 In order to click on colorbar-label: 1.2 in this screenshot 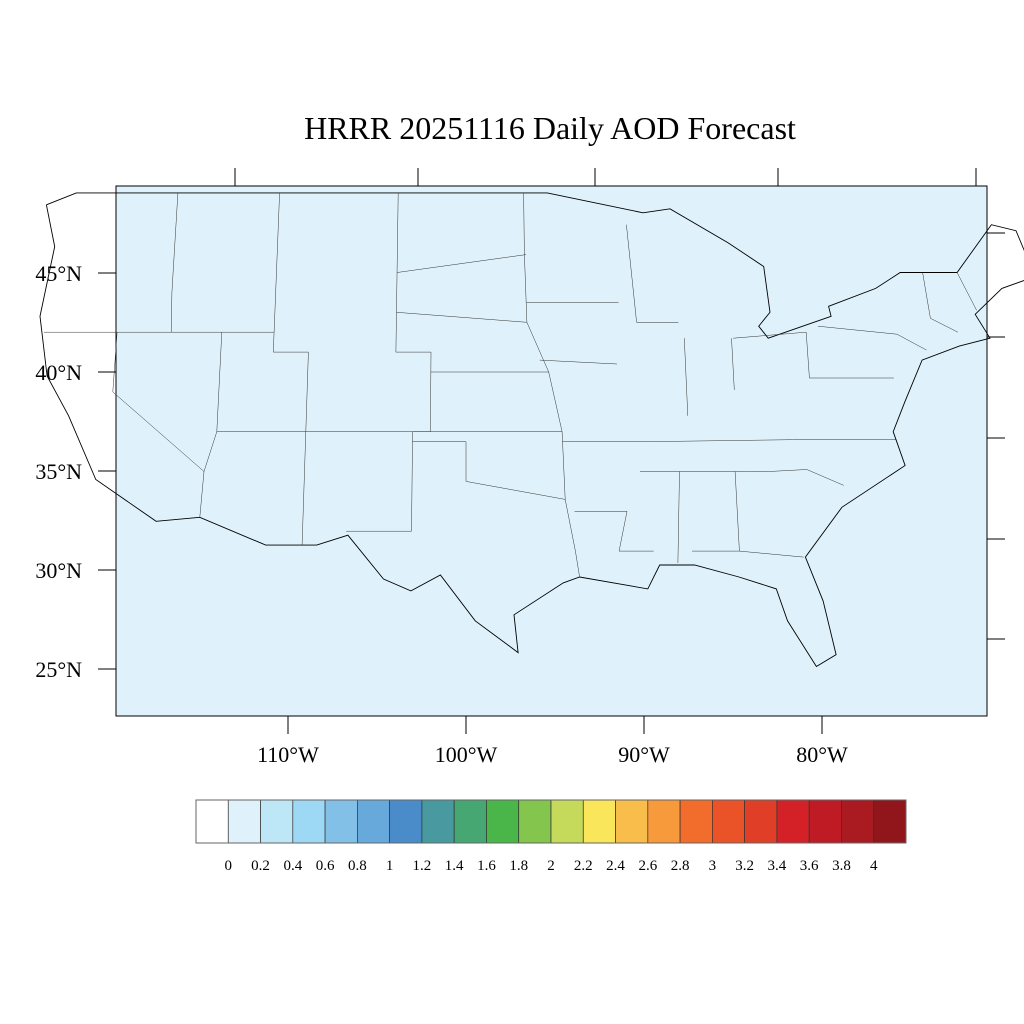, I will do `click(422, 866)`.